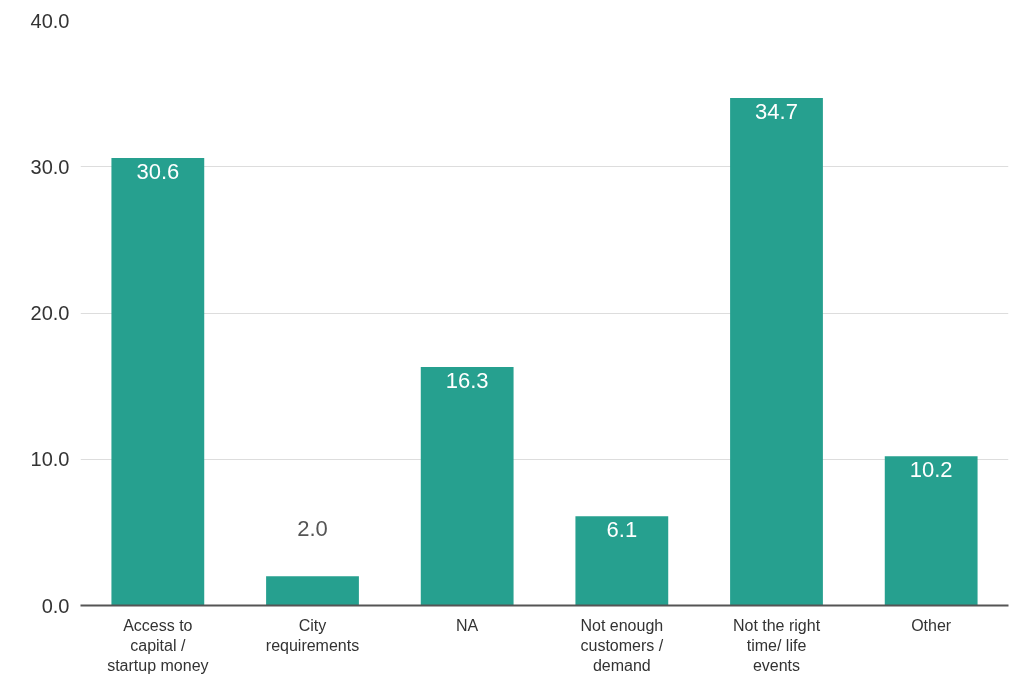 Image resolution: width=1026 pixels, height=683 pixels. I want to click on x-tick-label: City requirements, so click(312, 635).